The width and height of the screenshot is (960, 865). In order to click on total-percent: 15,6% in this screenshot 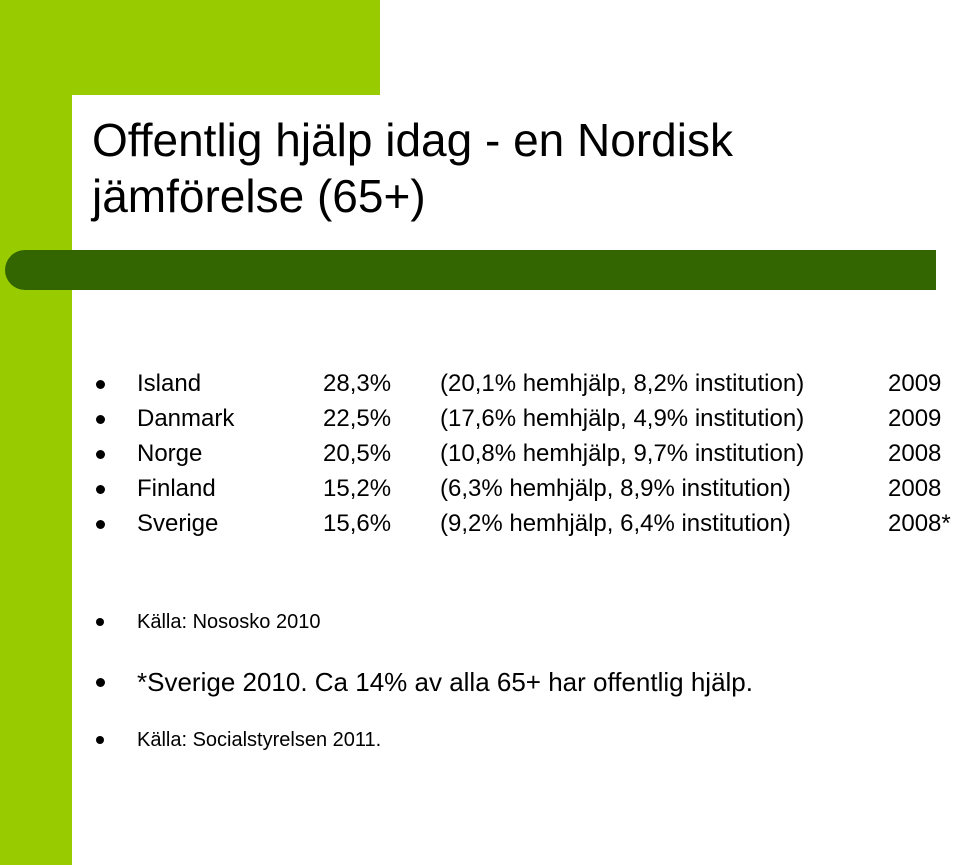, I will do `click(357, 523)`.